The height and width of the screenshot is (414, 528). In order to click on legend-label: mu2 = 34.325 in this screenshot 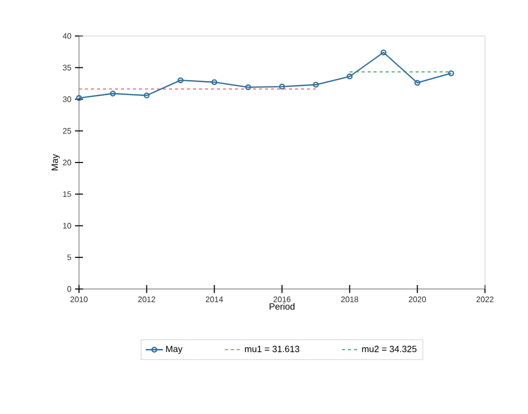, I will do `click(389, 349)`.